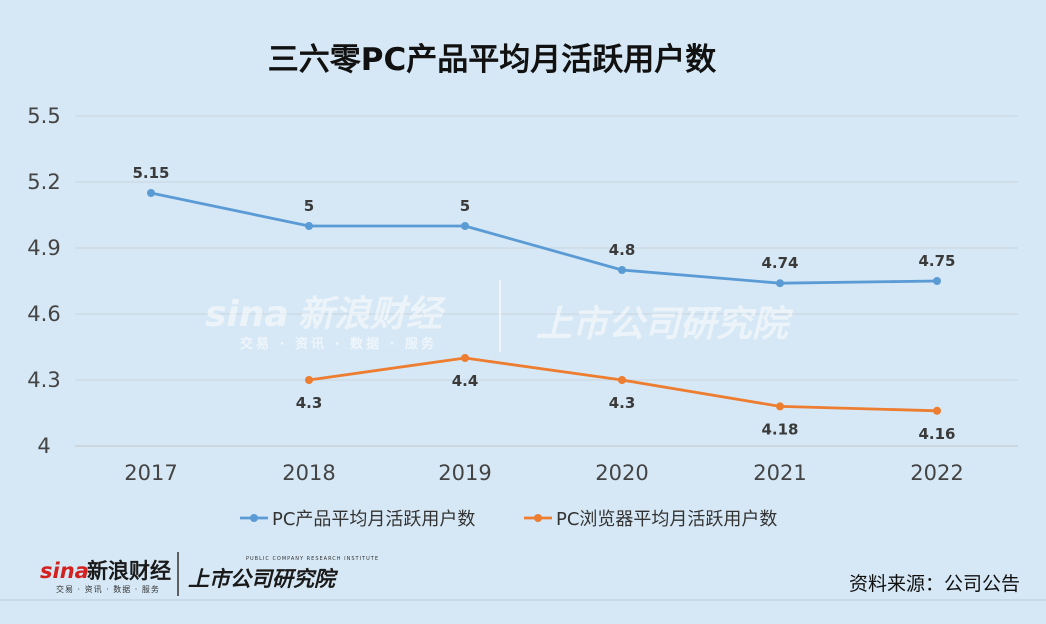  Describe the element at coordinates (543, 473) in the screenshot. I see `x-axis: 2017 2018 2019 2020 2021 2022` at that location.